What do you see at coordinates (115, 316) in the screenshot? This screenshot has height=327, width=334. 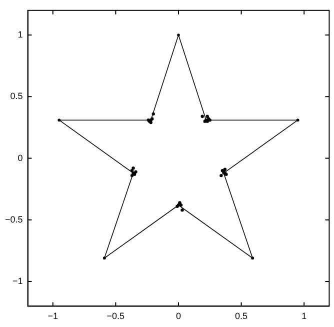 I see `x-tick-label: −0.5` at bounding box center [115, 316].